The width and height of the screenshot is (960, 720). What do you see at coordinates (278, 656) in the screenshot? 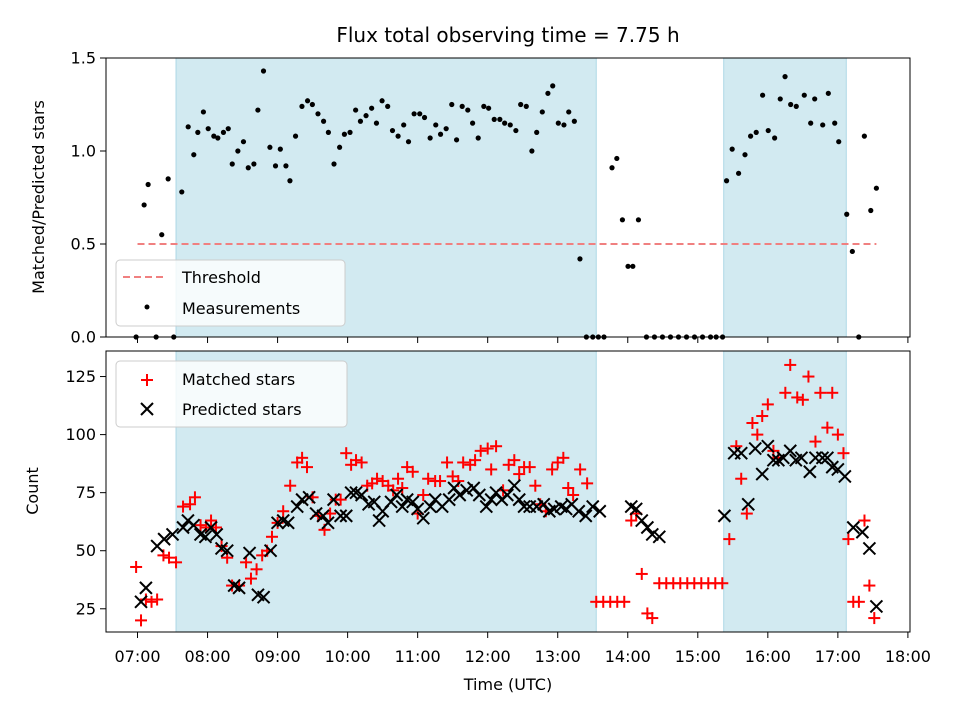
I see `x-tick-label: 09:00` at bounding box center [278, 656].